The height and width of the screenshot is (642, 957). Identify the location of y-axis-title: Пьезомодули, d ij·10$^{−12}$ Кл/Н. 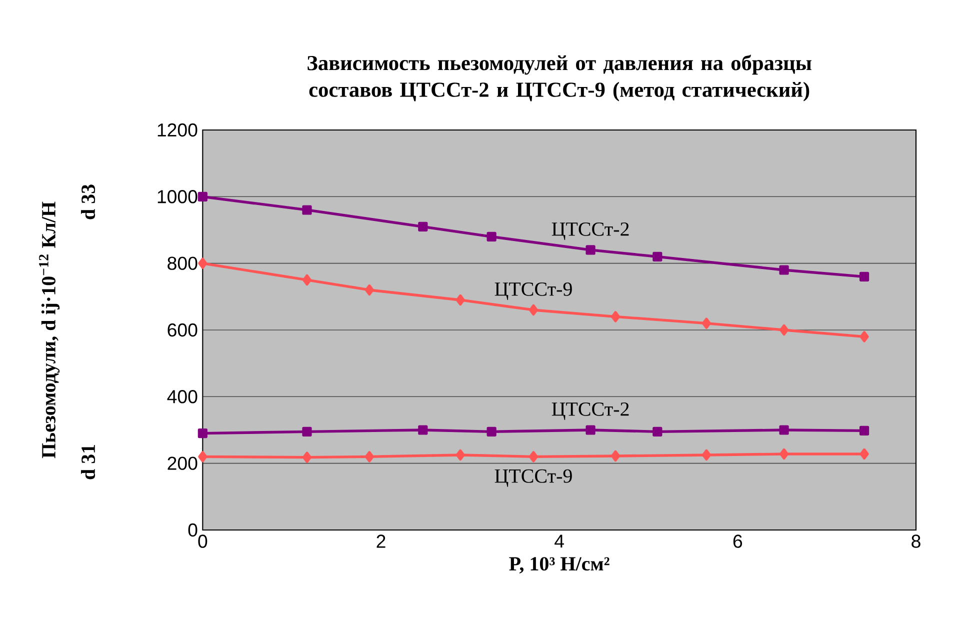
(49, 330).